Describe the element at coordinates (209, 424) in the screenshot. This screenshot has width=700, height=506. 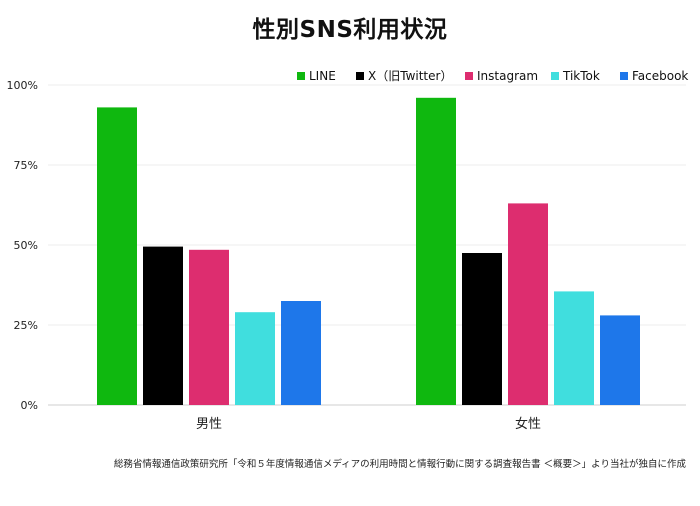
I see `x-category-label: 男性` at that location.